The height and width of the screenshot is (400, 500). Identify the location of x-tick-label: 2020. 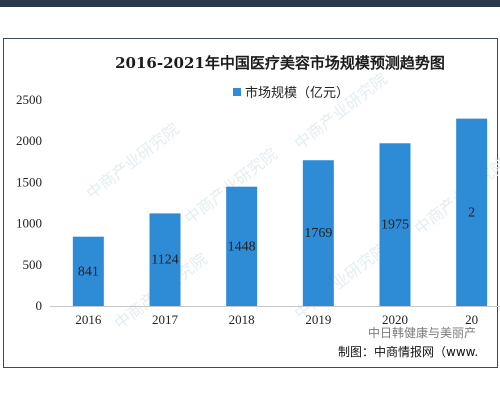
(395, 319).